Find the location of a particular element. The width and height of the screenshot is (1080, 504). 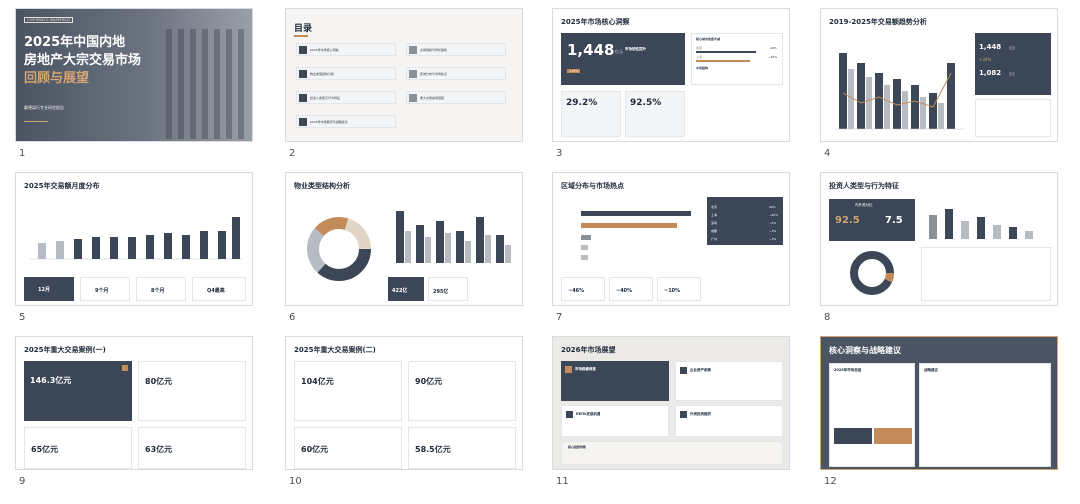

slide-thumbnail-5: 2025年交易额月度分布 12月 9个月 8个月 Q4最高 is located at coordinates (134, 239).